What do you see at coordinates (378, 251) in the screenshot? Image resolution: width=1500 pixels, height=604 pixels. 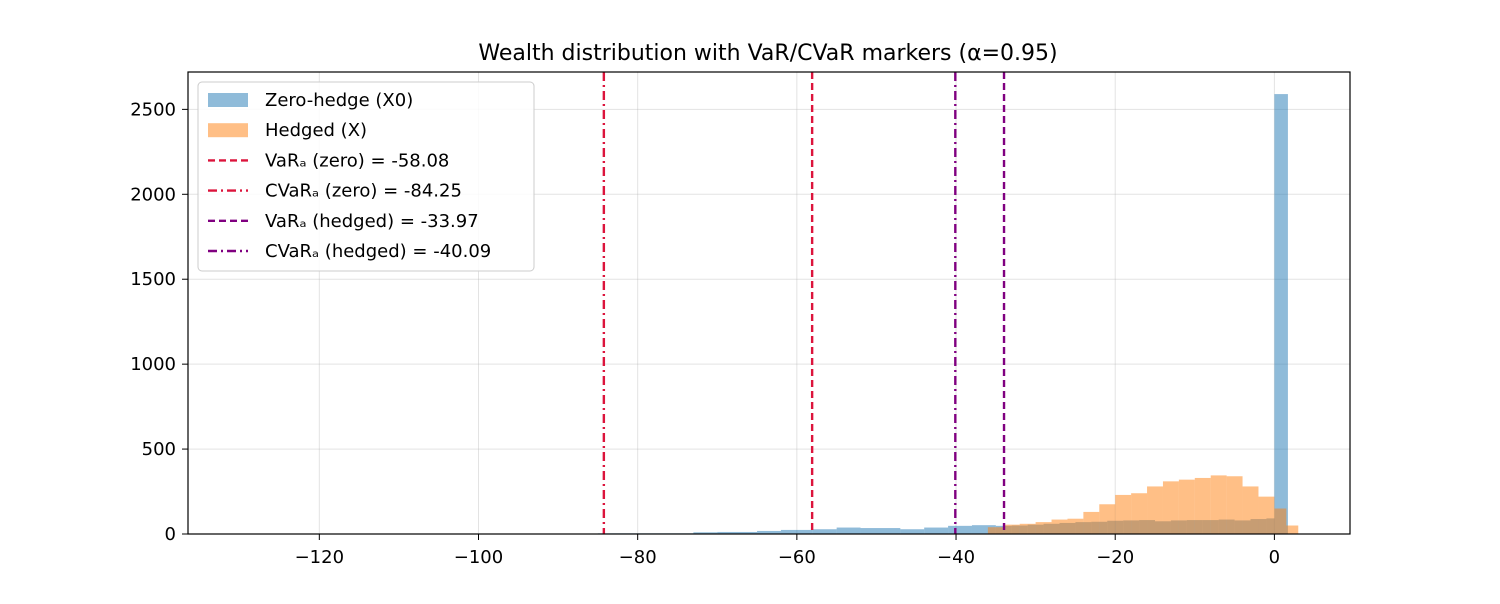 I see `legend-label: CVaRₐ (hedged) = -40.09` at bounding box center [378, 251].